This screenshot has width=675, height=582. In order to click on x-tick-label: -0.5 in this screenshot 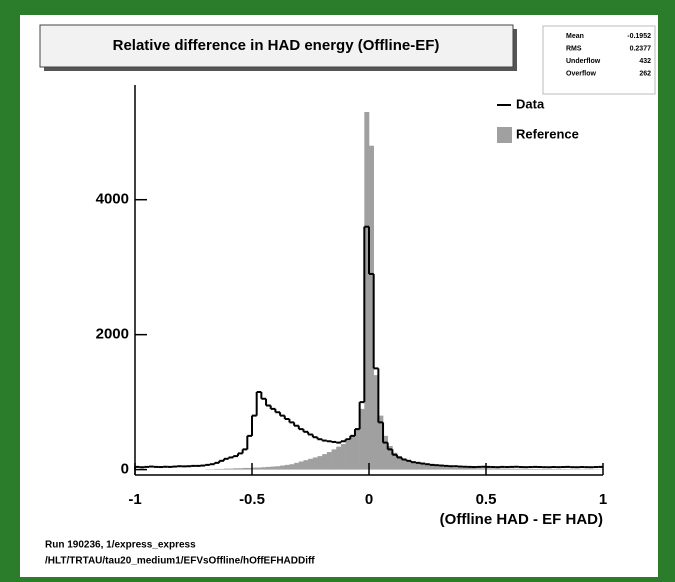, I will do `click(252, 499)`.